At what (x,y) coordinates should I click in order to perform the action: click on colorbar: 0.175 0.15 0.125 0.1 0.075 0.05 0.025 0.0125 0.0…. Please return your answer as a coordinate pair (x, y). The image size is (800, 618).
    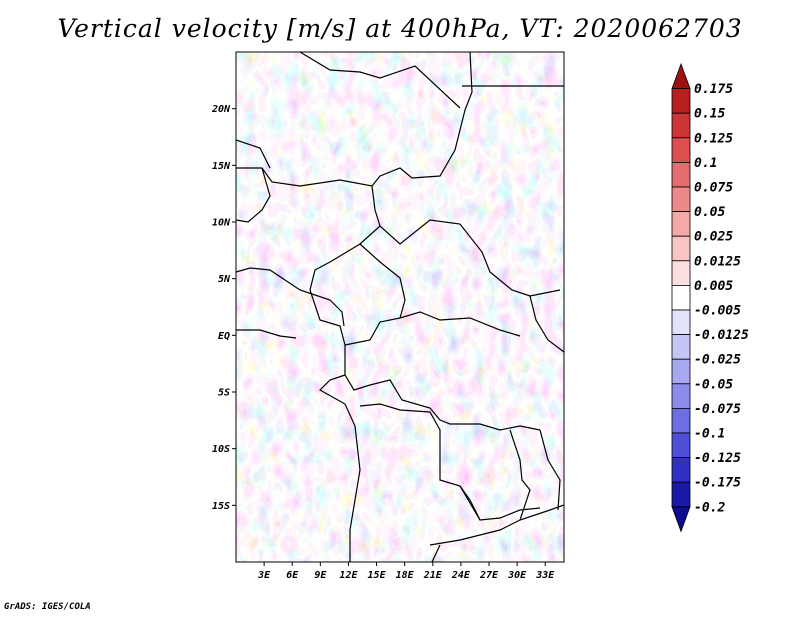
    Looking at the image, I should click on (710, 297).